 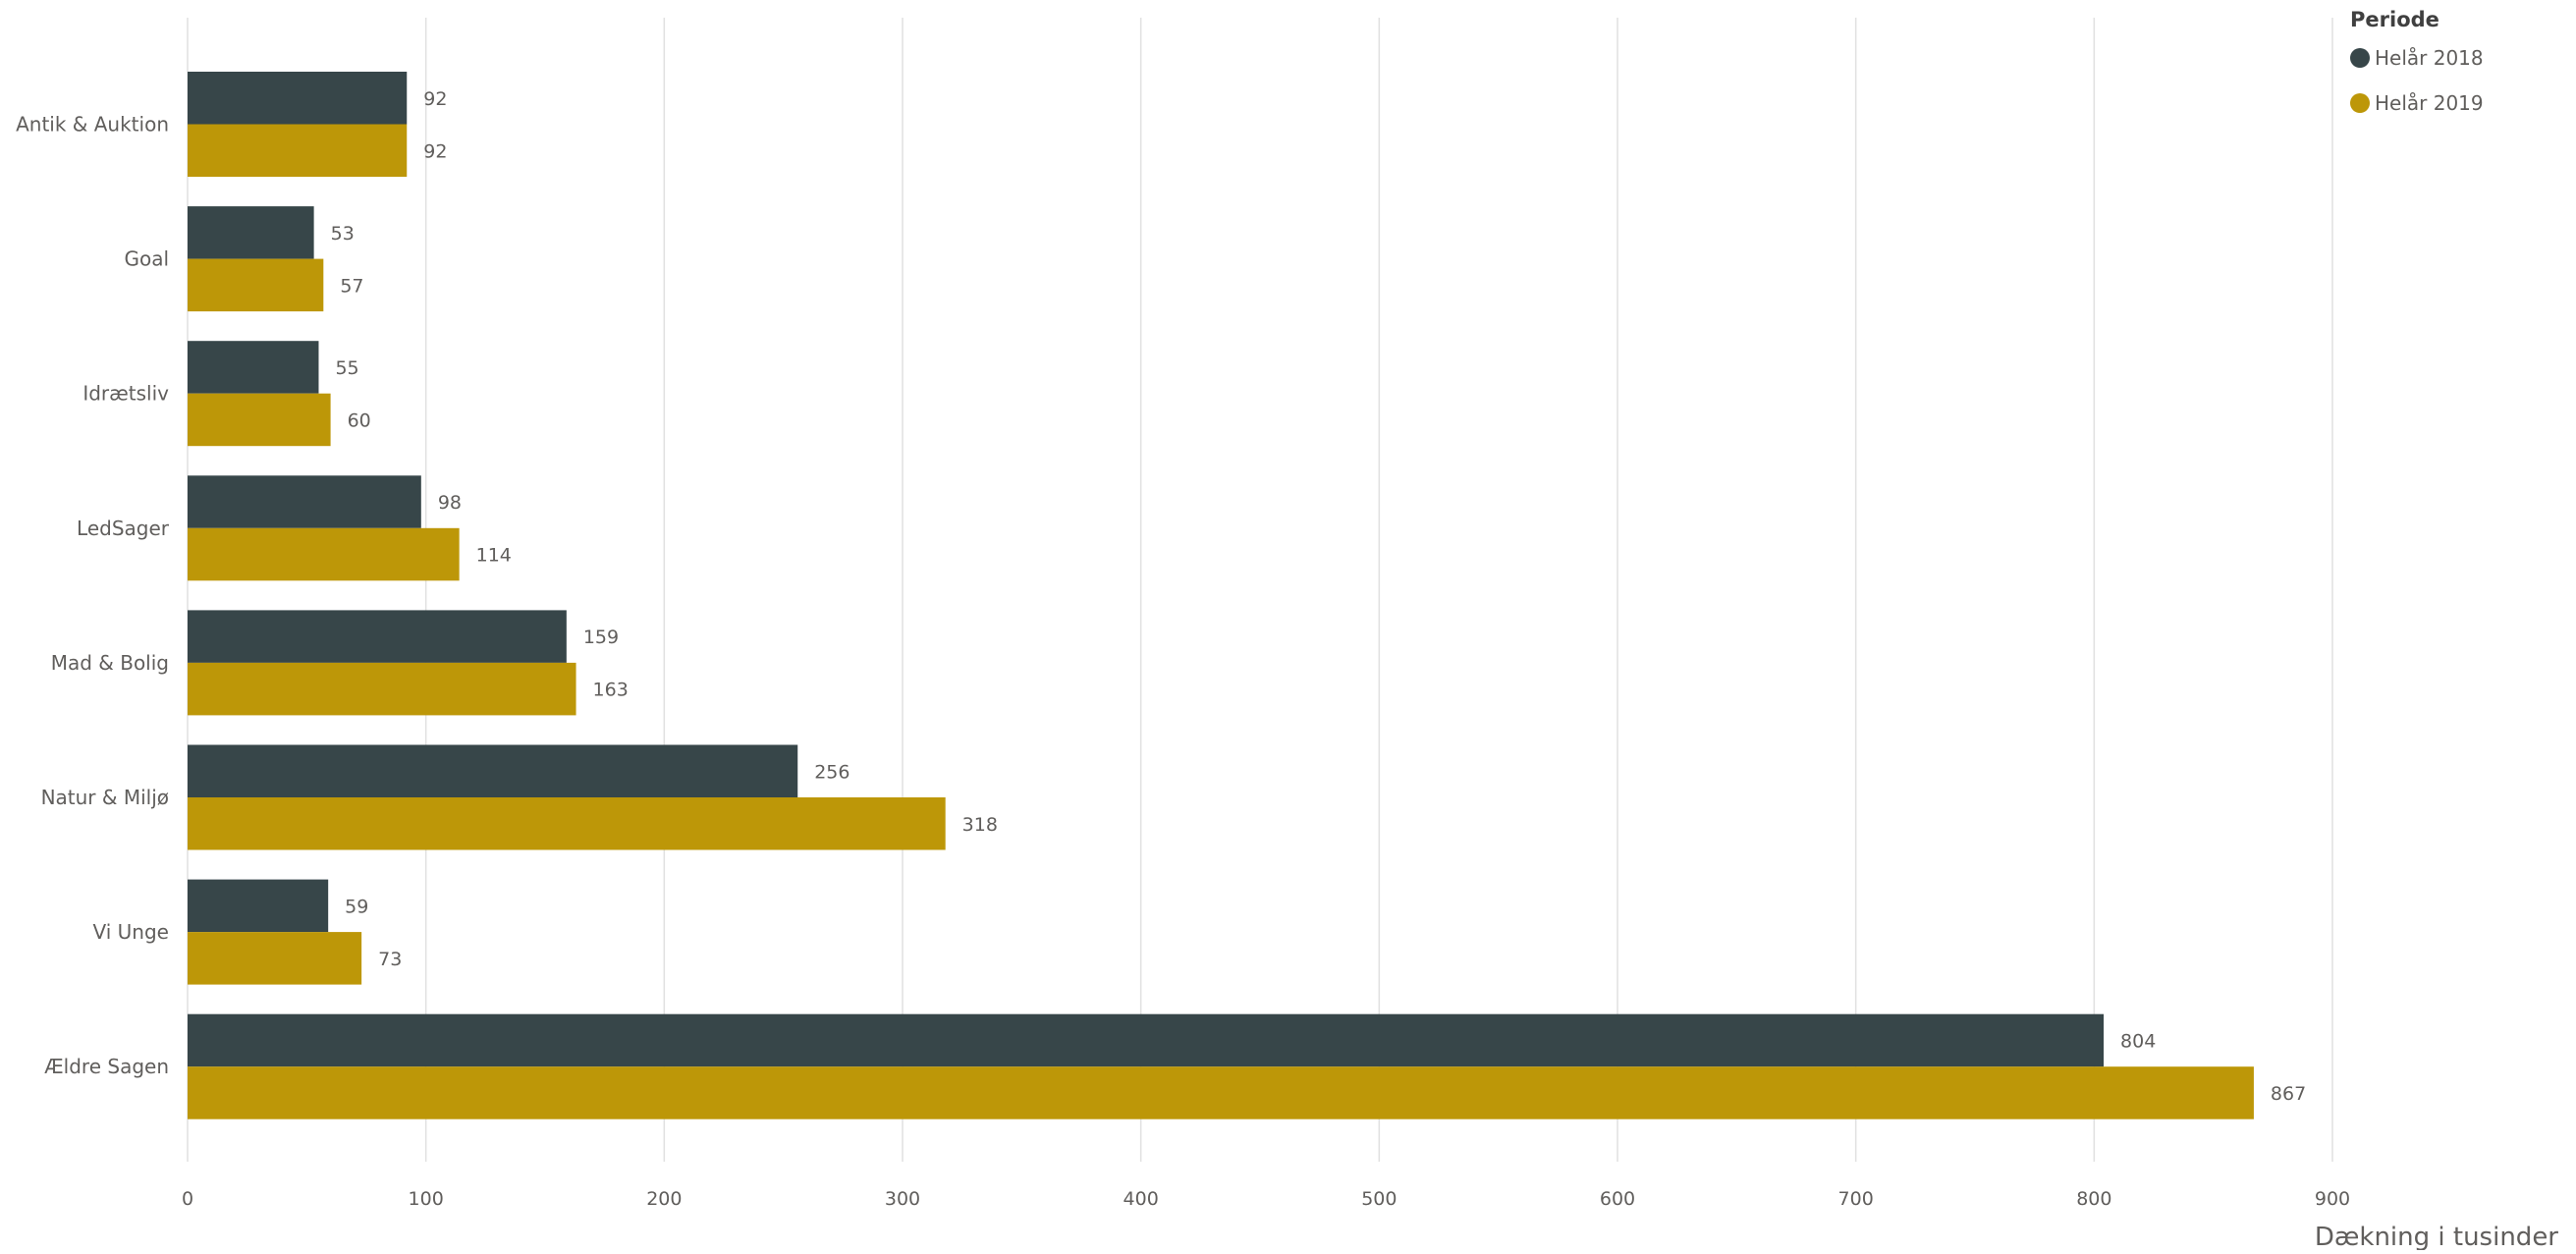 I want to click on data-label: 804, so click(x=2138, y=1041).